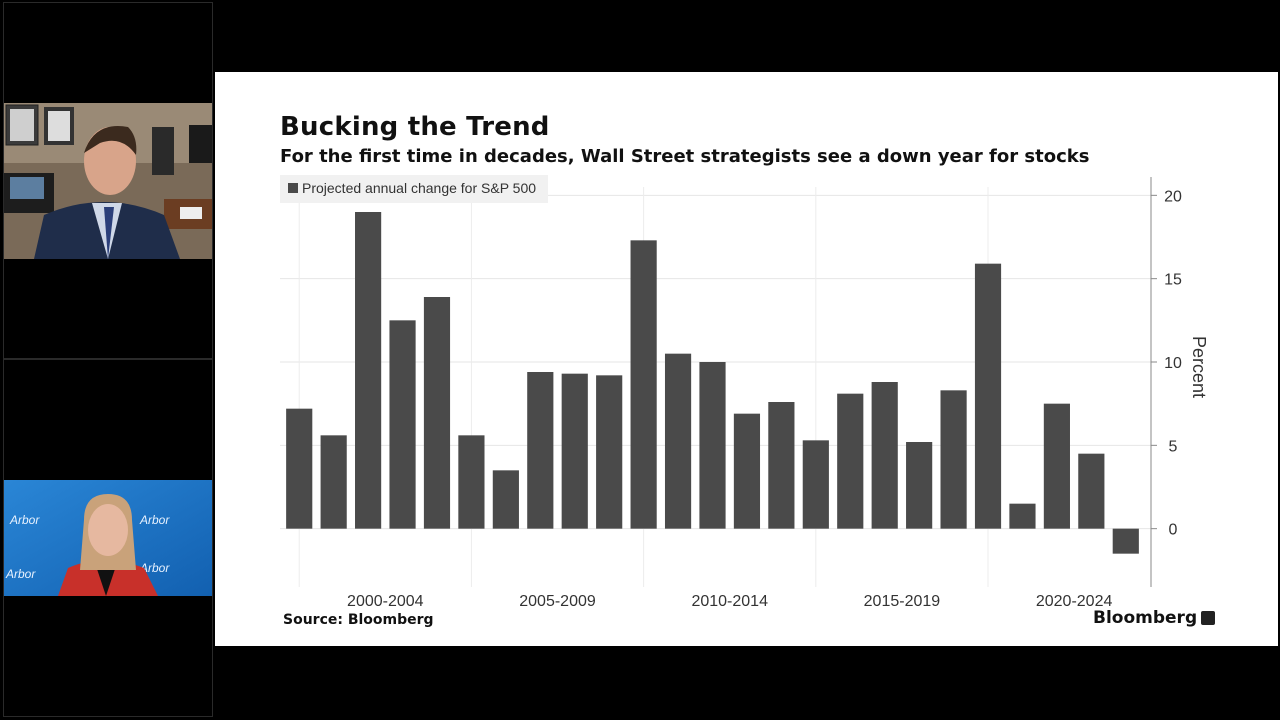 Image resolution: width=1280 pixels, height=720 pixels. What do you see at coordinates (1173, 363) in the screenshot?
I see `y-tick-label: 10` at bounding box center [1173, 363].